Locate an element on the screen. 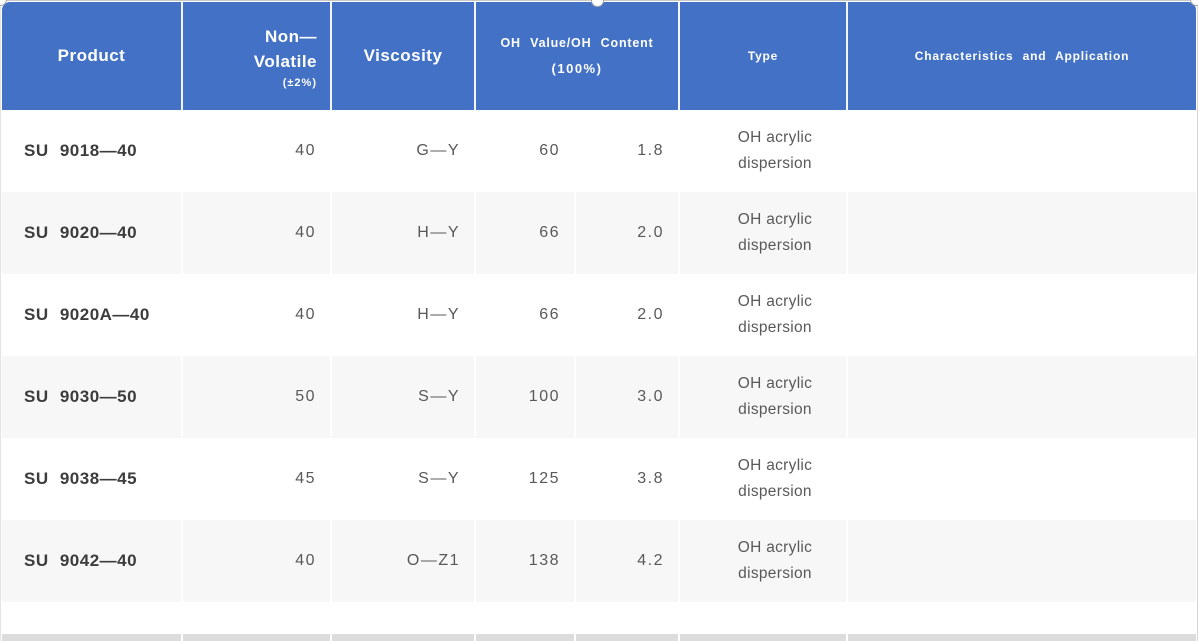 This screenshot has height=641, width=1198. product-cell: SU 9038—45 is located at coordinates (92, 479).